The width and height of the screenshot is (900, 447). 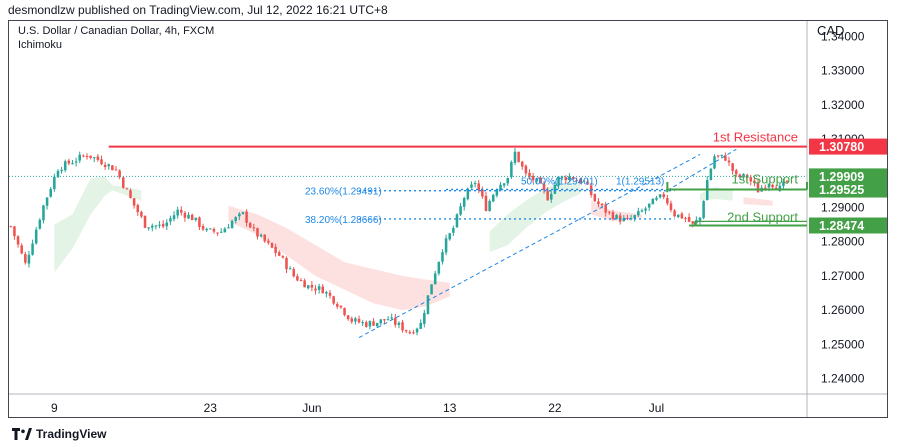 I want to click on current-price-tag: 1.29909, so click(x=841, y=177).